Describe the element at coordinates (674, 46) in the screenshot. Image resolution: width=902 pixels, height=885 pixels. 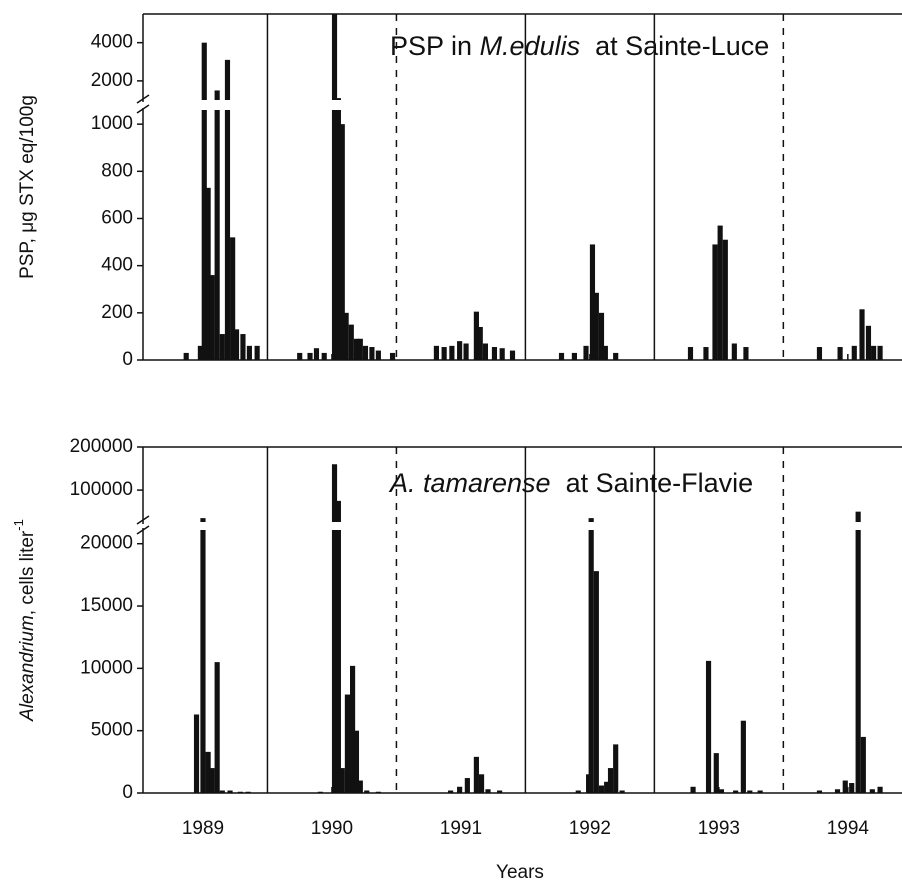
I see `title-part: at Sainte-Luce` at that location.